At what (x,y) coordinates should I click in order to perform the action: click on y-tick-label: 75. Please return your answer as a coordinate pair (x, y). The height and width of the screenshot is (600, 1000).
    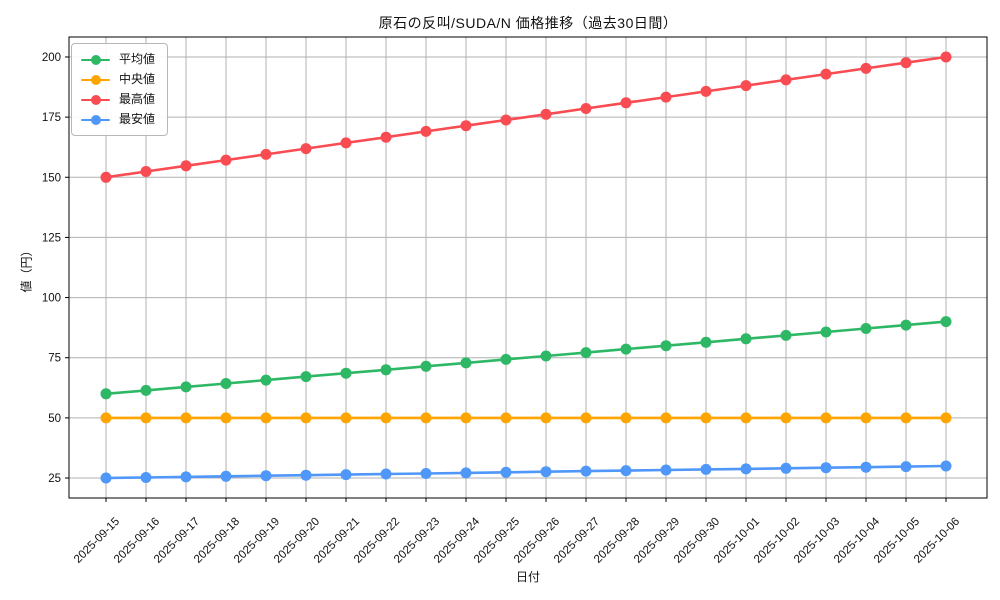
    Looking at the image, I should click on (54, 359).